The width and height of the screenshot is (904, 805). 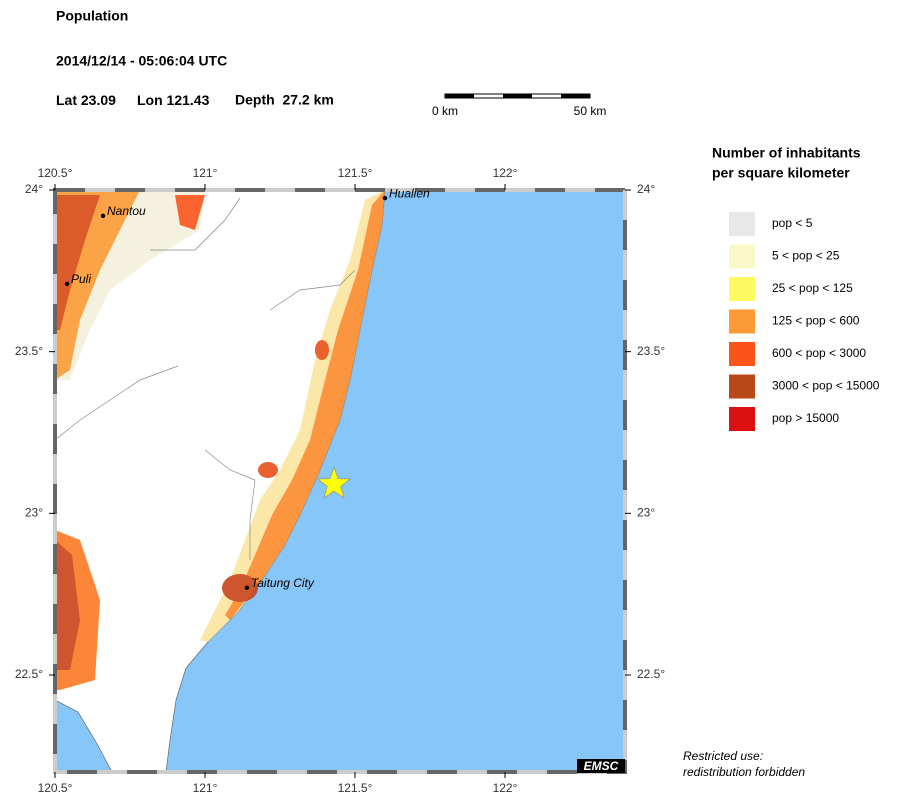 What do you see at coordinates (409, 193) in the screenshot?
I see `city-label: Hualien` at bounding box center [409, 193].